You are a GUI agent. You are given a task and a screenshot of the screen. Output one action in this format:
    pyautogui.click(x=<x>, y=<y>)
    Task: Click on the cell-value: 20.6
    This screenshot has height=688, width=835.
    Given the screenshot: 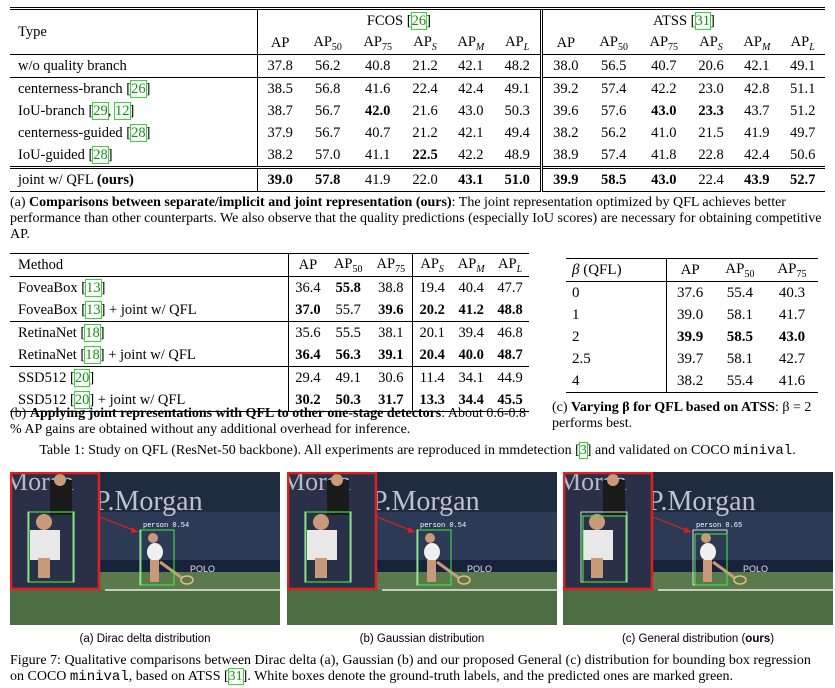 What is the action you would take?
    pyautogui.click(x=711, y=65)
    